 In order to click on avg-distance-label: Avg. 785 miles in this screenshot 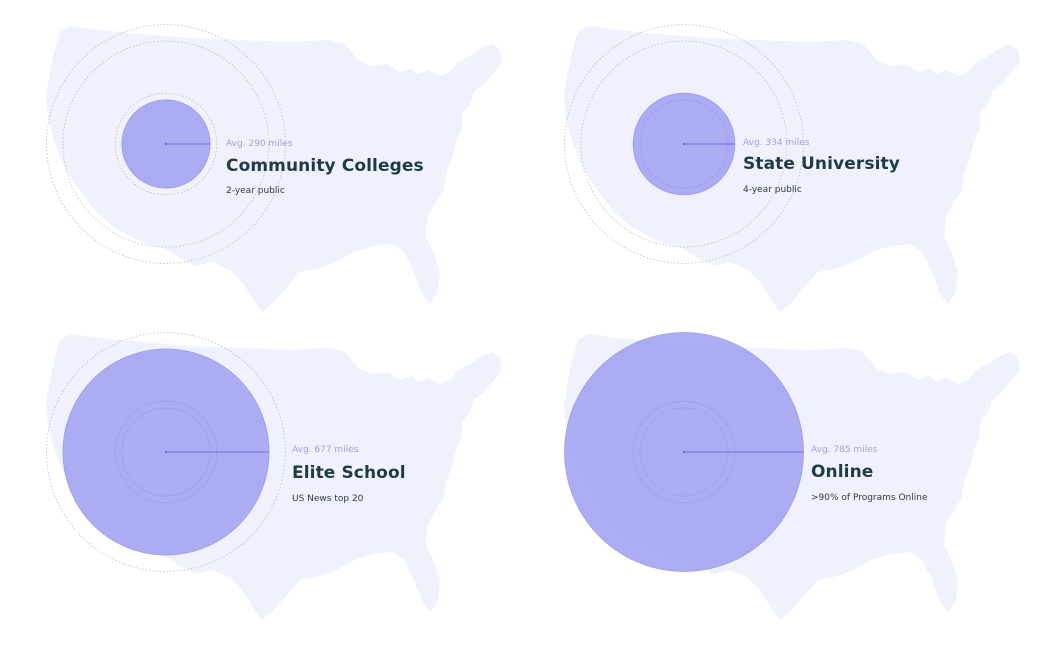, I will do `click(844, 450)`.